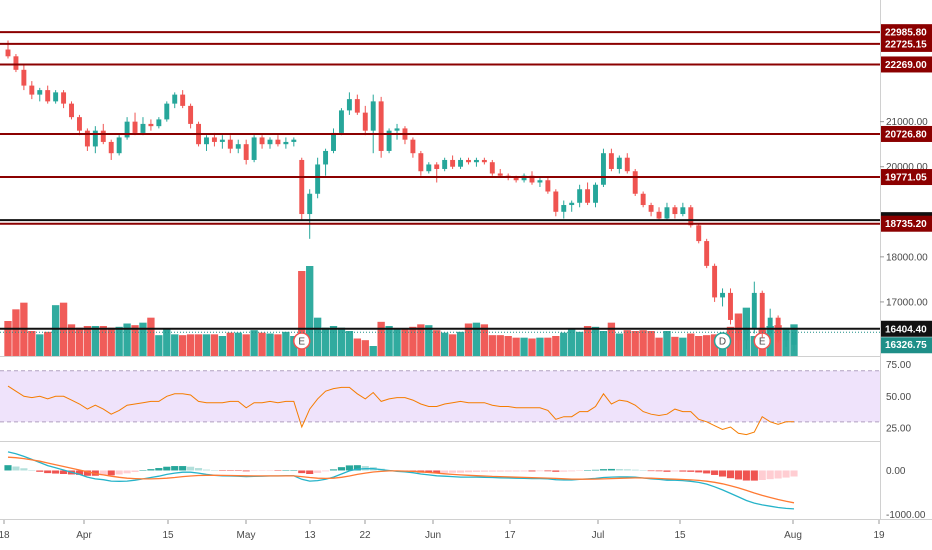 This screenshot has height=550, width=932. I want to click on signal-line, so click(401, 480).